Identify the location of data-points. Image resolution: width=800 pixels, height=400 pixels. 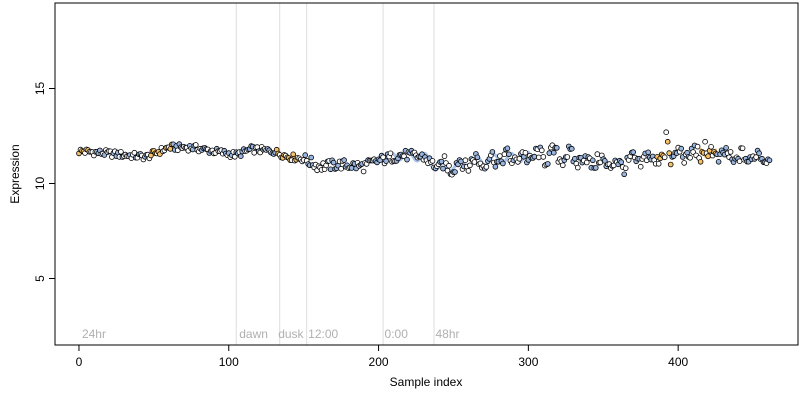
(424, 153).